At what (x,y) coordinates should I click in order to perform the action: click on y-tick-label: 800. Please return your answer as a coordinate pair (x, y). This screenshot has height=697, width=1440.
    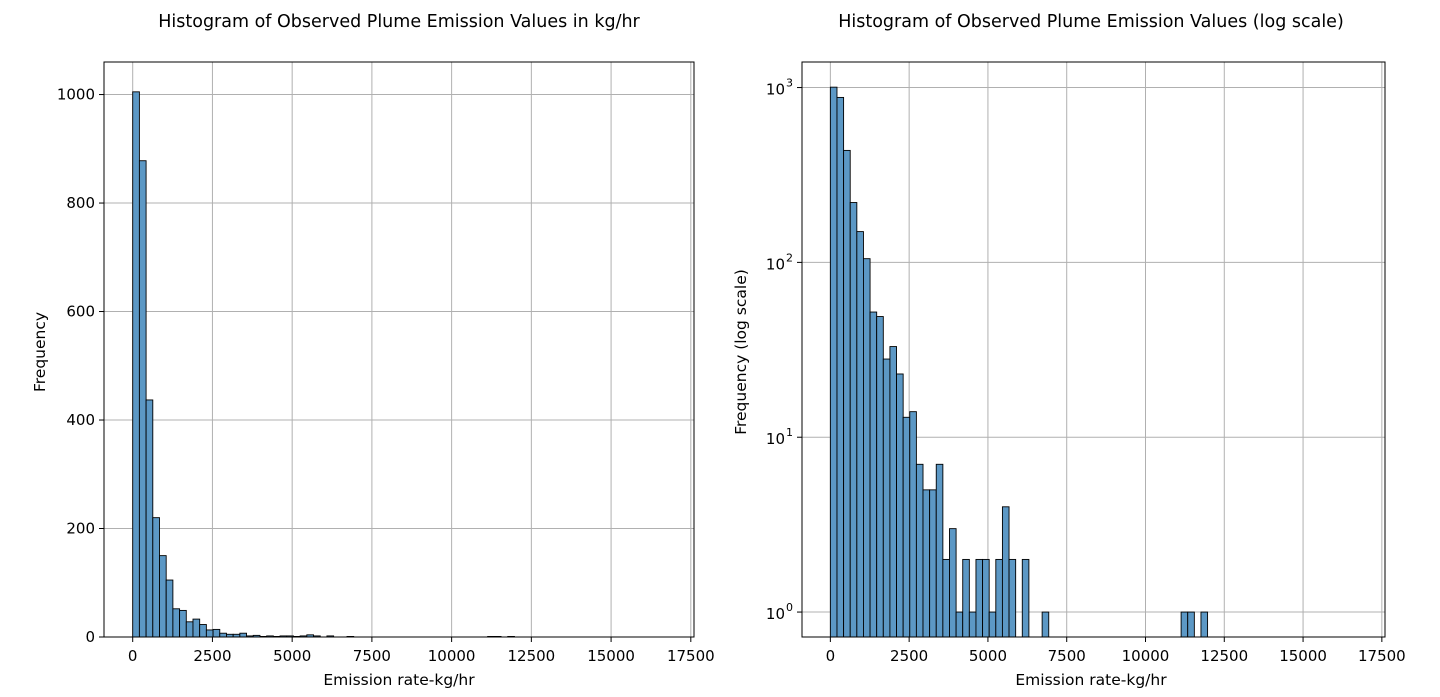
    Looking at the image, I should click on (80, 203).